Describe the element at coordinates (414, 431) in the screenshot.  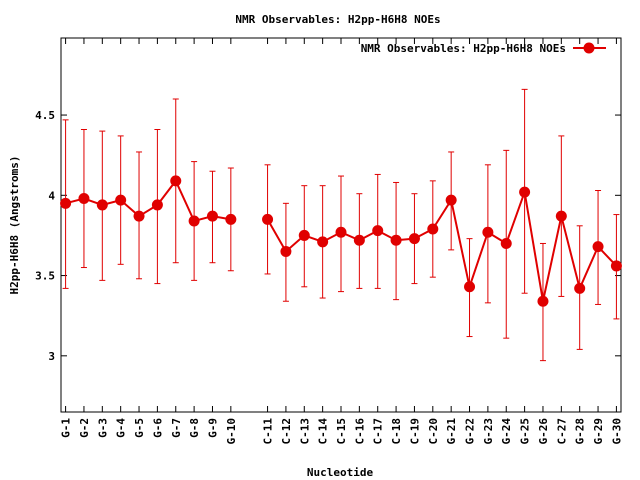
I see `x-tick-label: C-19` at that location.